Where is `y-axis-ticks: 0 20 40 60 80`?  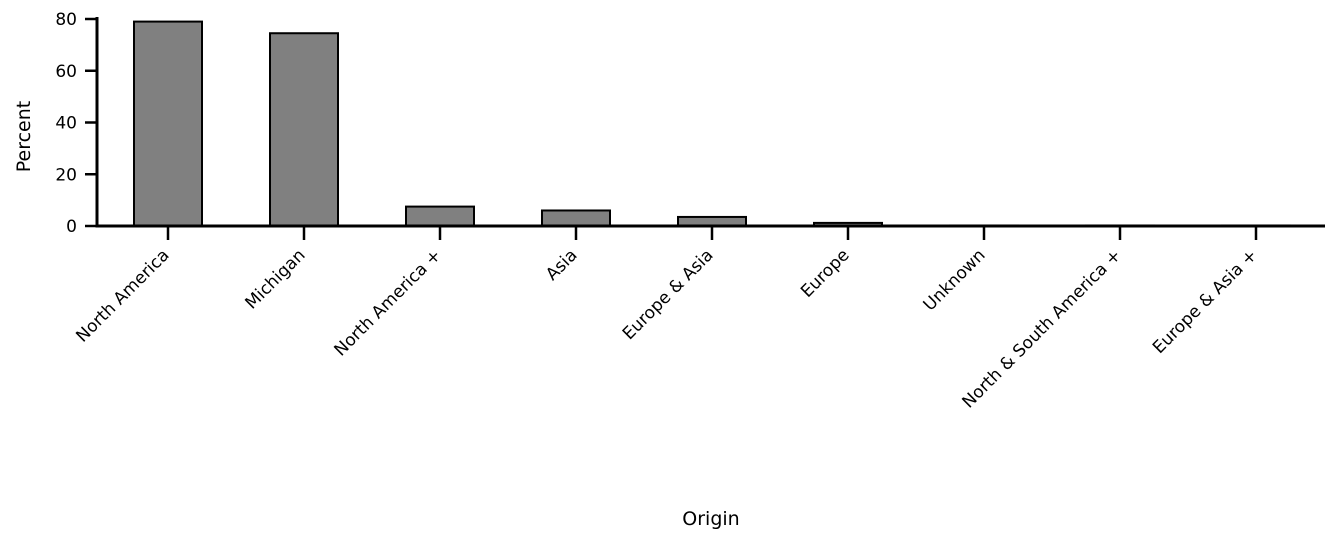 y-axis-ticks: 0 20 40 60 80 is located at coordinates (76, 123).